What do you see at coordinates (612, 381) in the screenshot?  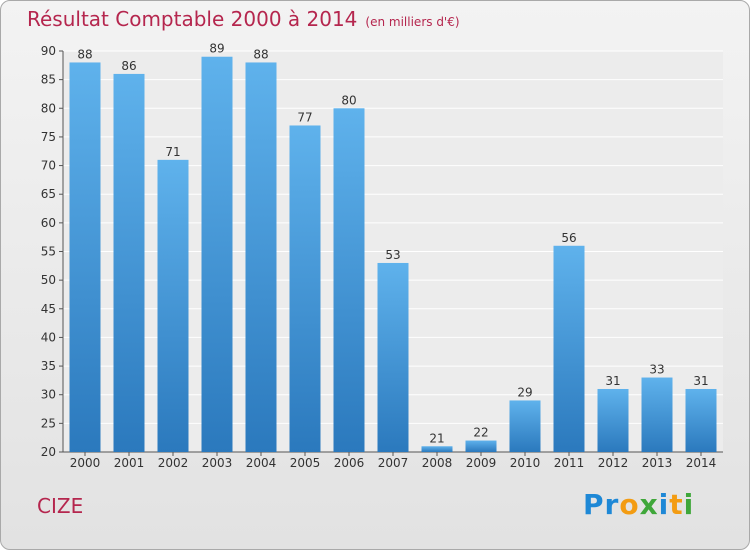 I see `data-label-2012: 31` at bounding box center [612, 381].